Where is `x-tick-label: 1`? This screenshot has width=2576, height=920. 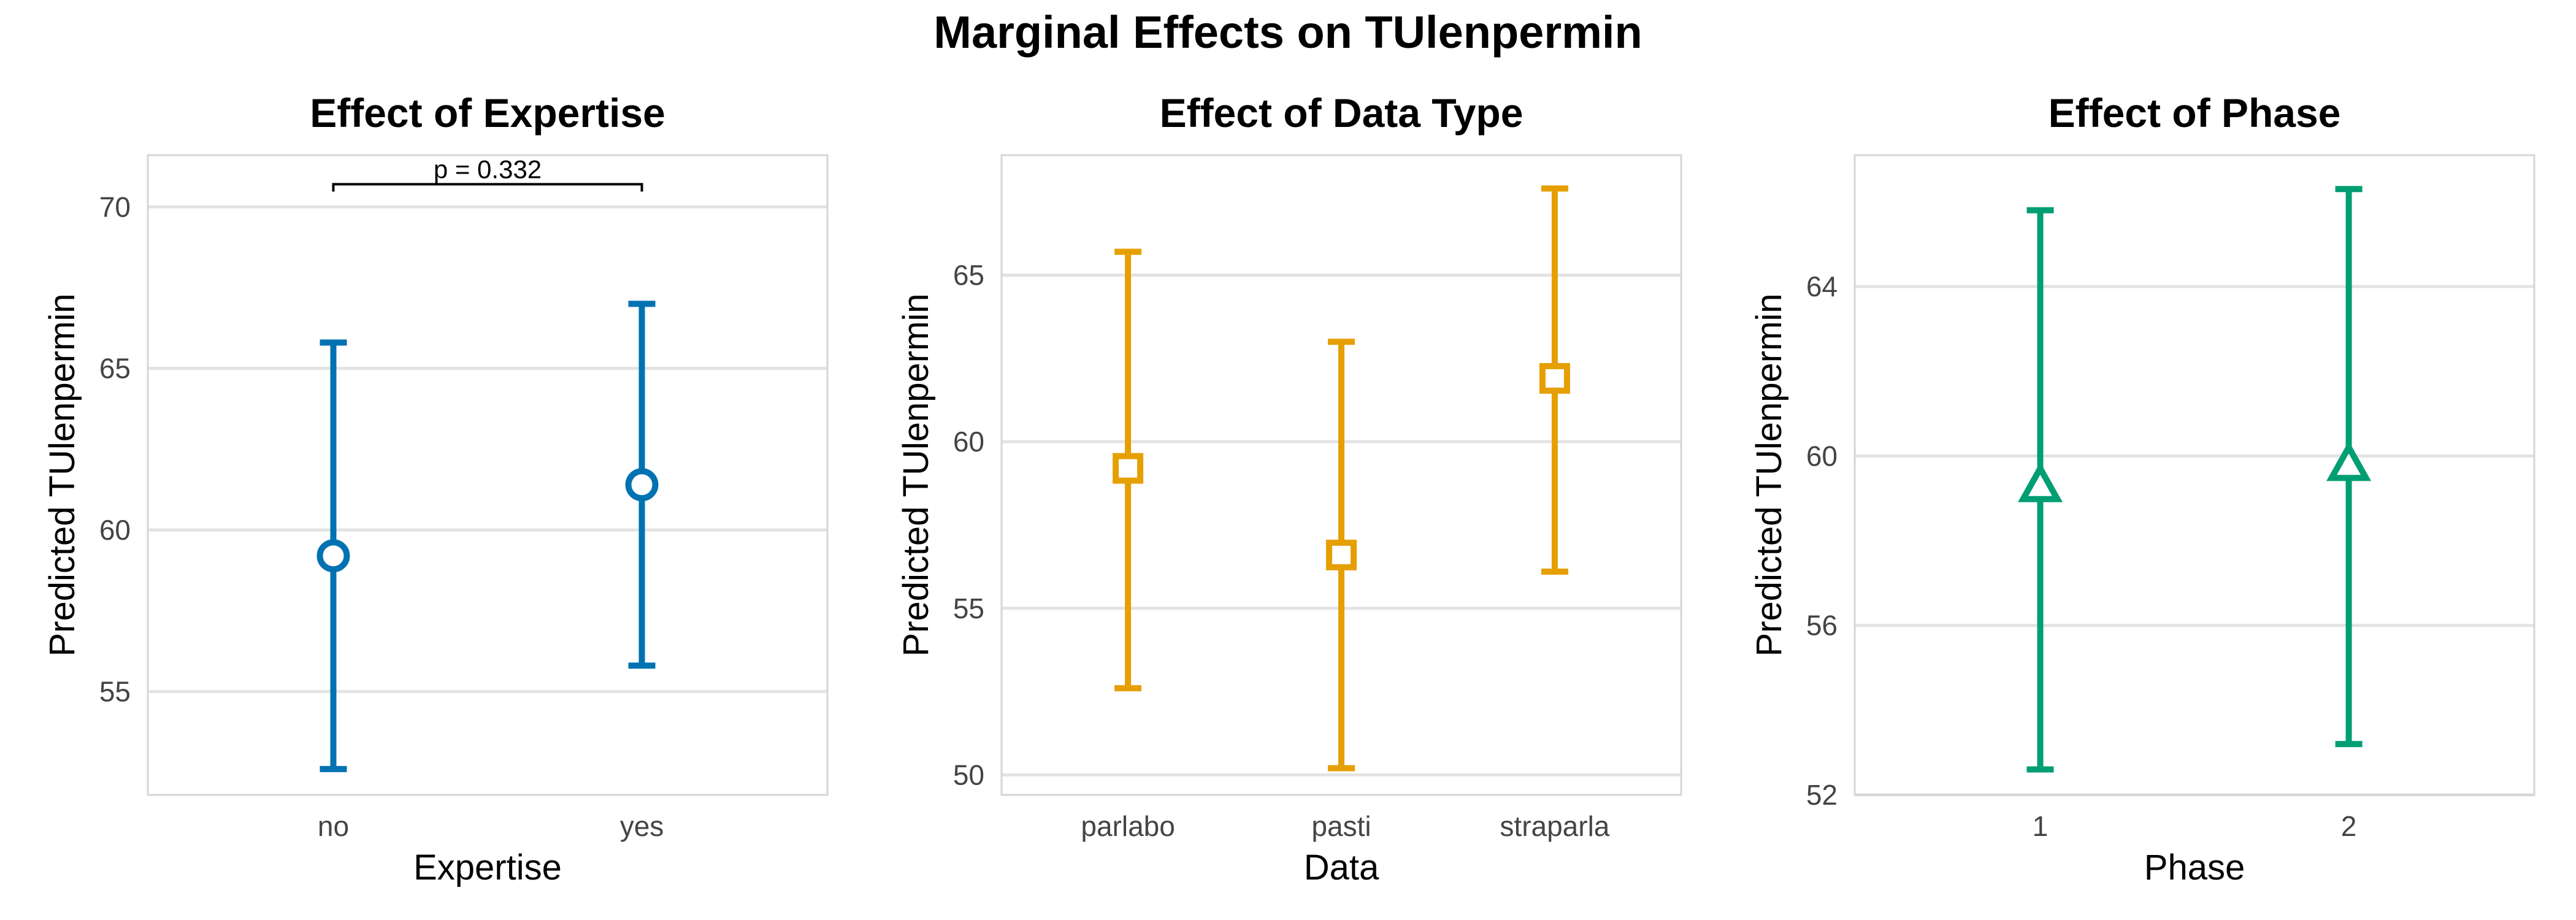
x-tick-label: 1 is located at coordinates (2041, 826).